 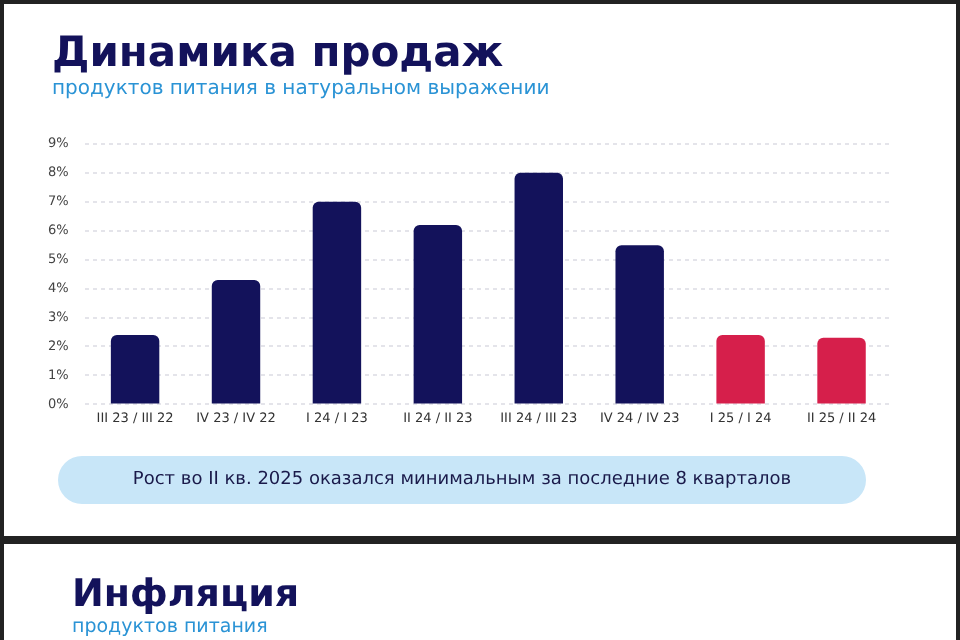 I want to click on text: Инфляция, so click(x=186, y=594).